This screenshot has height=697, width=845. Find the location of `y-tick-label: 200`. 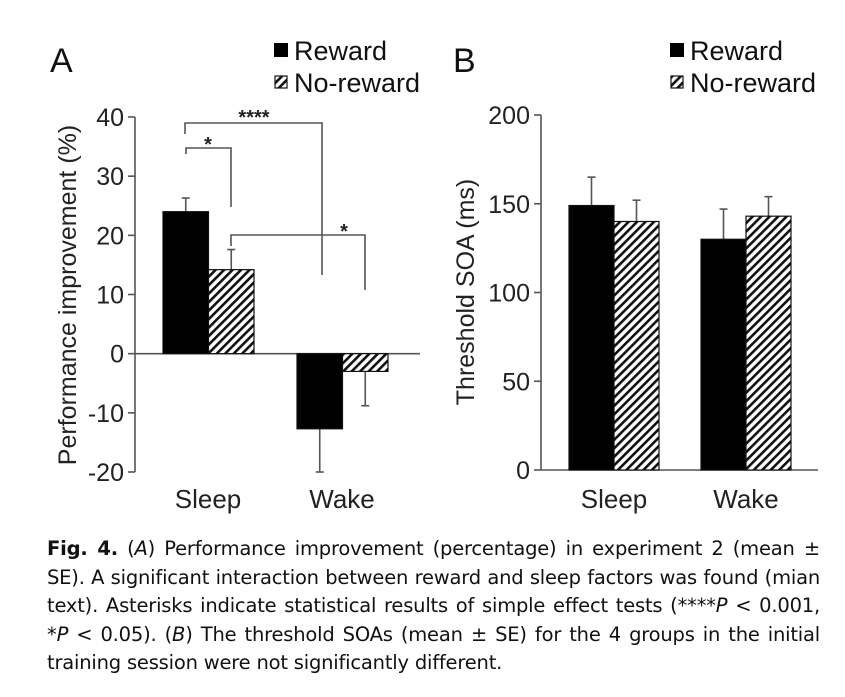

y-tick-label: 200 is located at coordinates (509, 116).